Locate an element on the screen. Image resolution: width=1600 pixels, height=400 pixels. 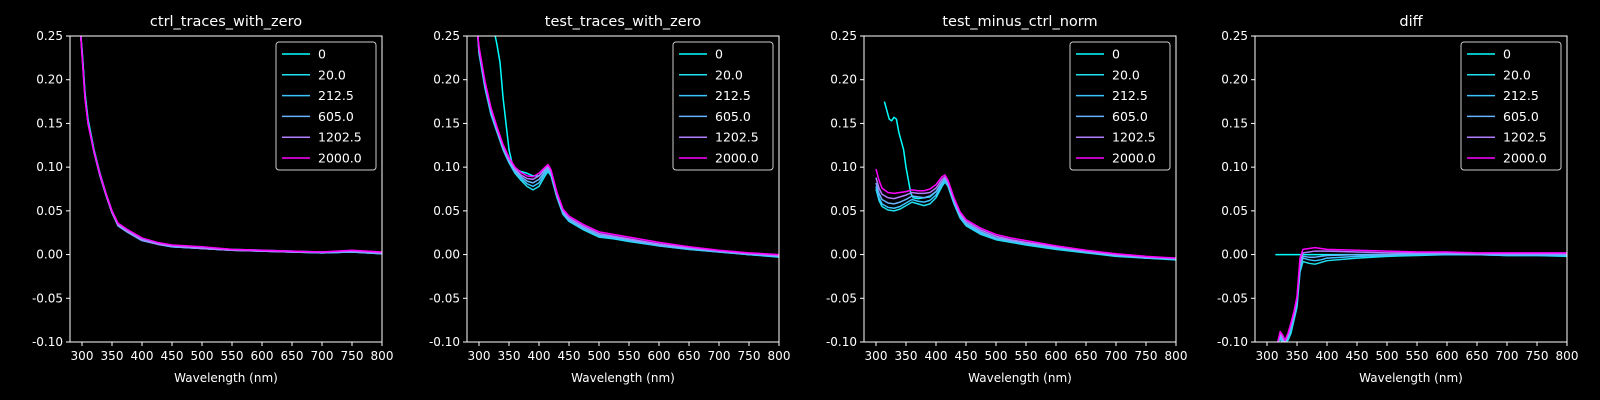
chart-title: test_minus_ctrl_norm is located at coordinates (1019, 22).